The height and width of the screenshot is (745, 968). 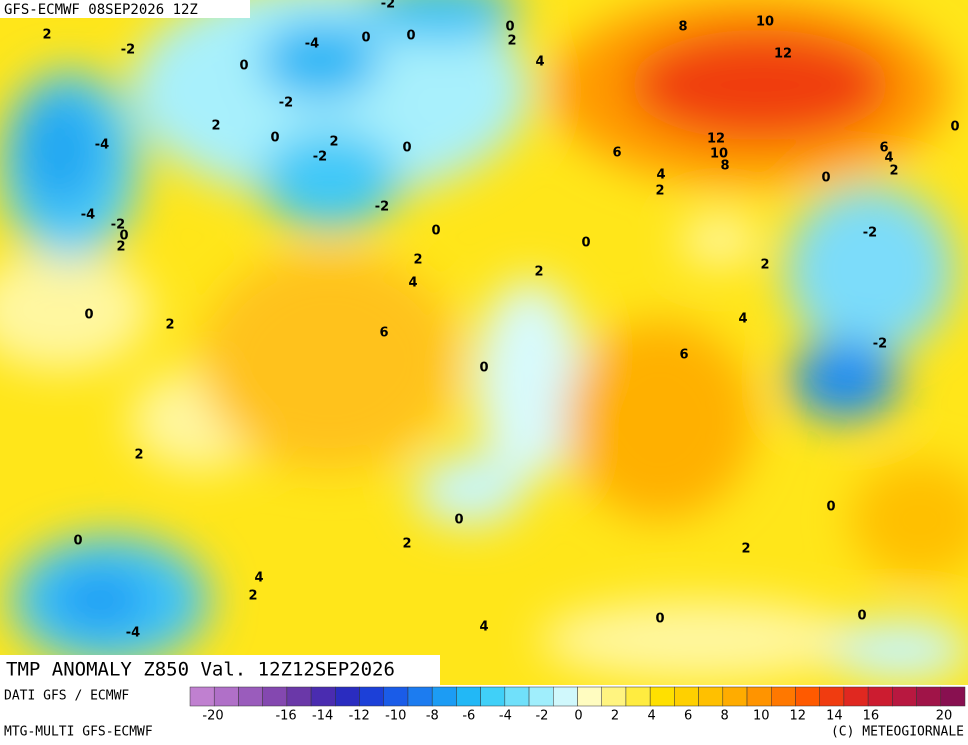 I want to click on legend-label: -2, so click(x=541, y=716).